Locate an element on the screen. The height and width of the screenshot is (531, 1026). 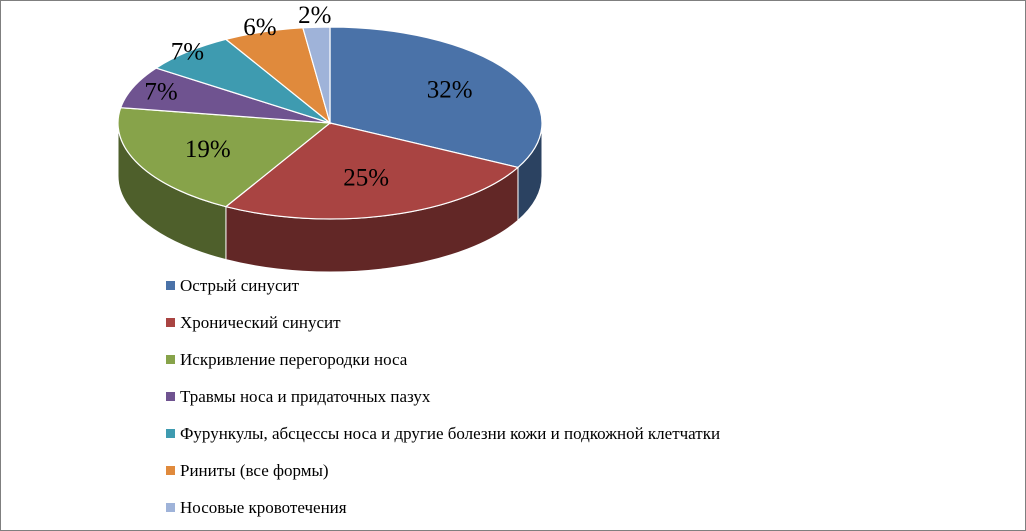
legend-label: Травмы носа и придаточных пазух is located at coordinates (305, 396).